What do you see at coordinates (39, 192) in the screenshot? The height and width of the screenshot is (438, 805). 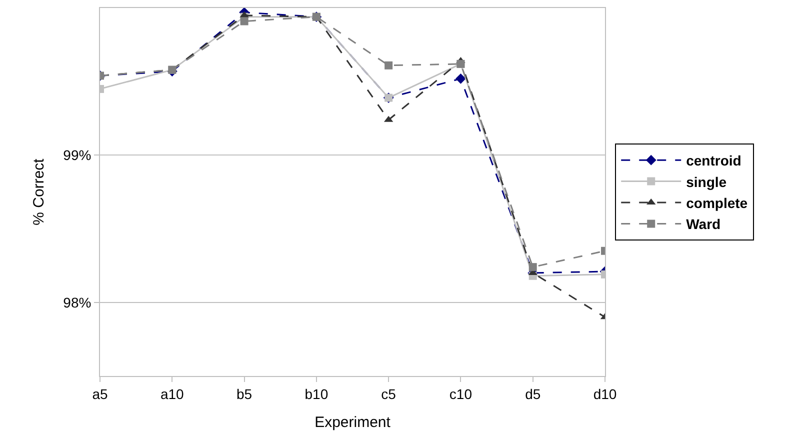 I see `y-axis-title: % Correct` at bounding box center [39, 192].